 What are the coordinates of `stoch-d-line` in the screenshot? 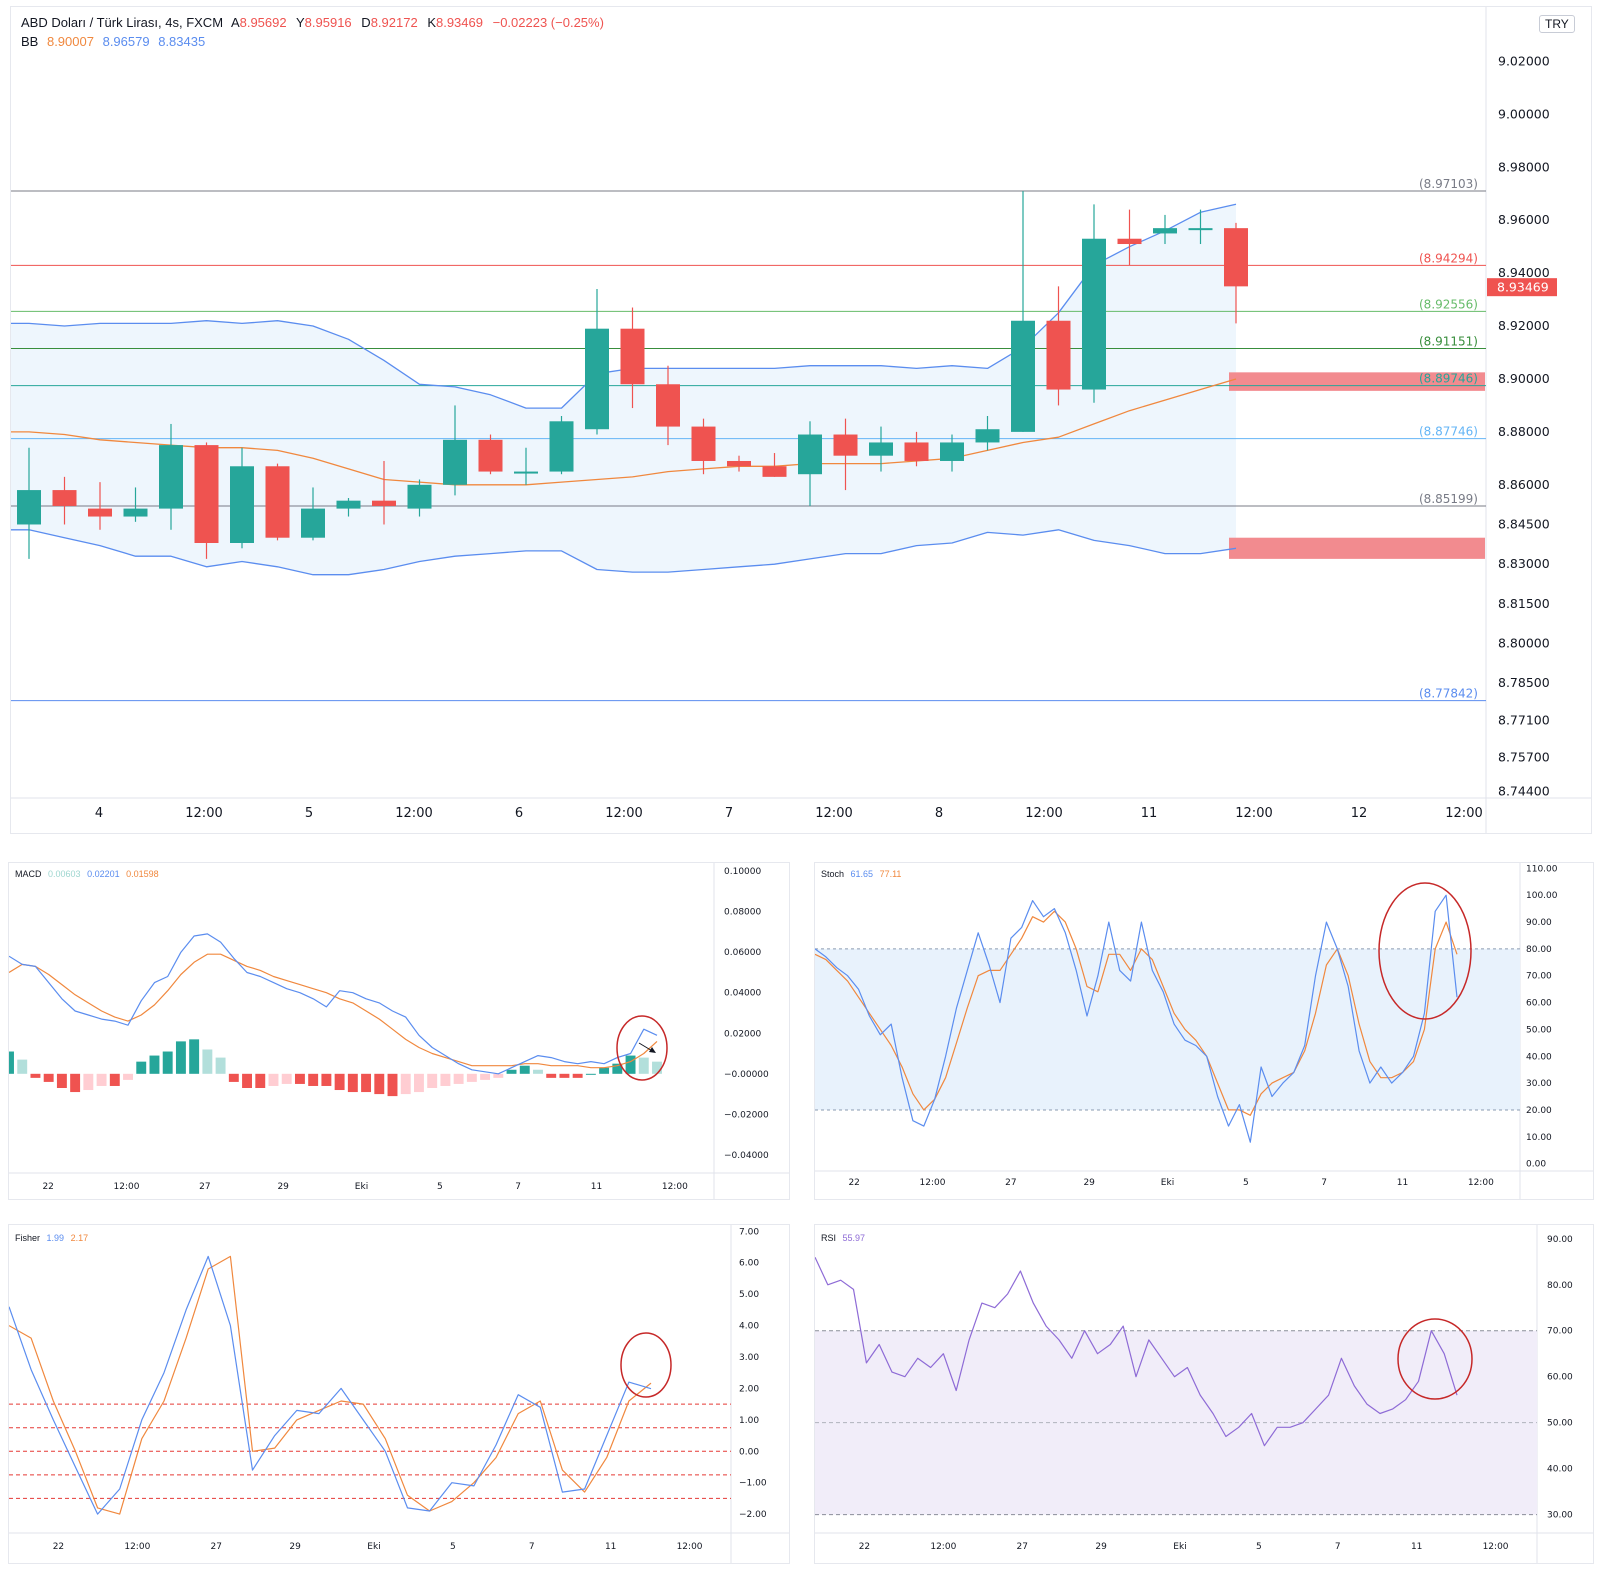 It's located at (1136, 1013).